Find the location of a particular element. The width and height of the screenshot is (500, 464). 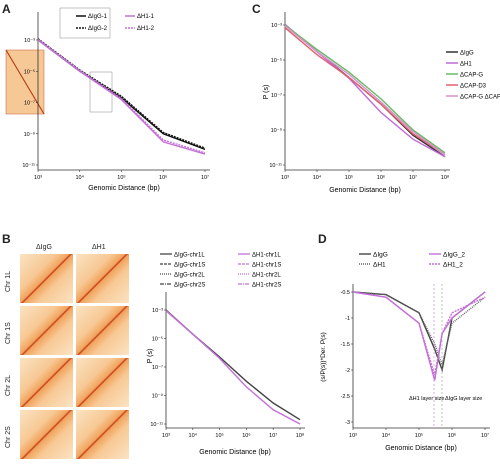

legend-d-item: ΔIgG is located at coordinates (380, 255).